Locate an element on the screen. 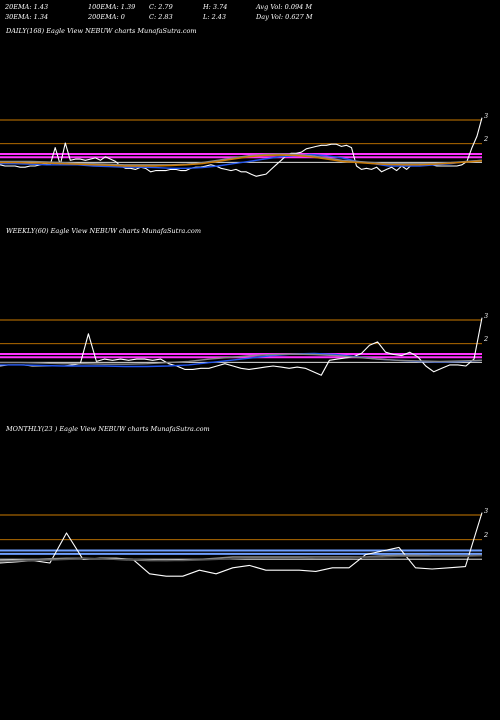 This screenshot has width=500, height=720. header-close-1: C: 2.79 is located at coordinates (161, 7).